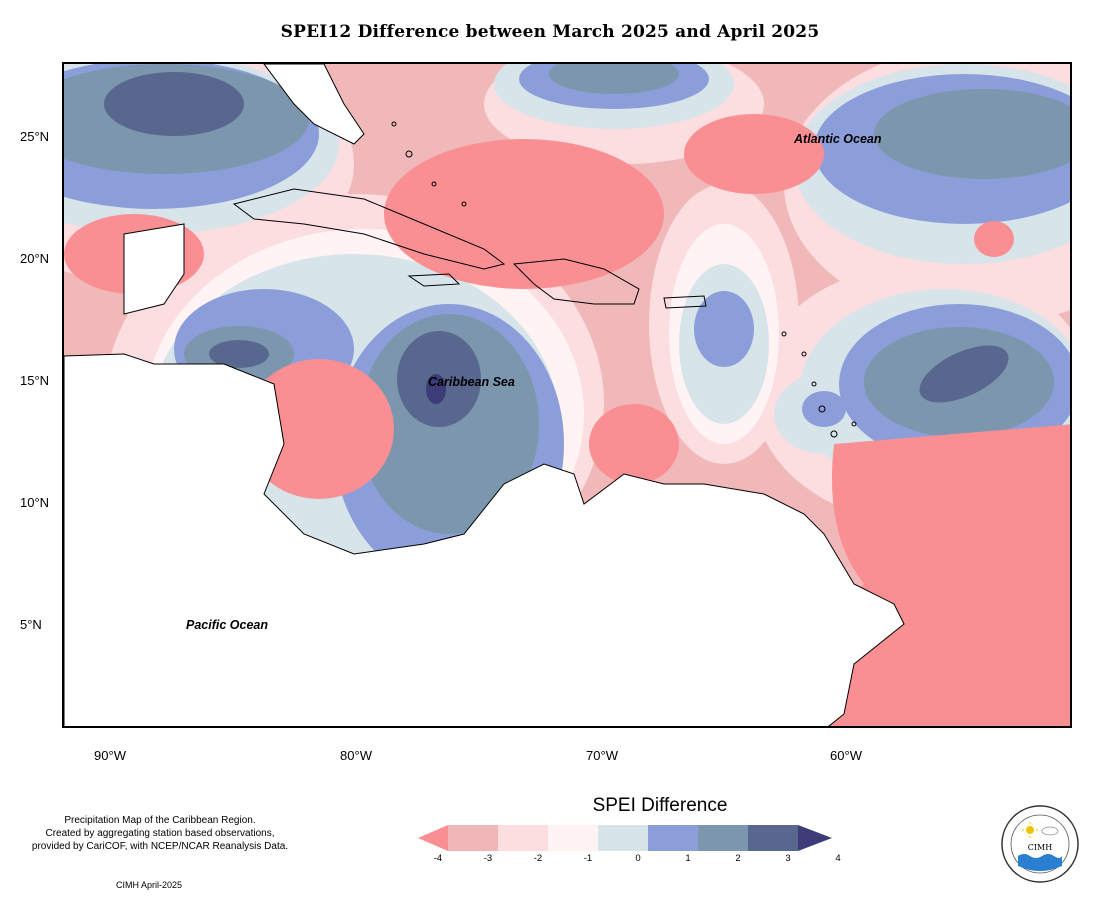 The height and width of the screenshot is (900, 1100). What do you see at coordinates (538, 858) in the screenshot?
I see `legend-tick-label: -2` at bounding box center [538, 858].